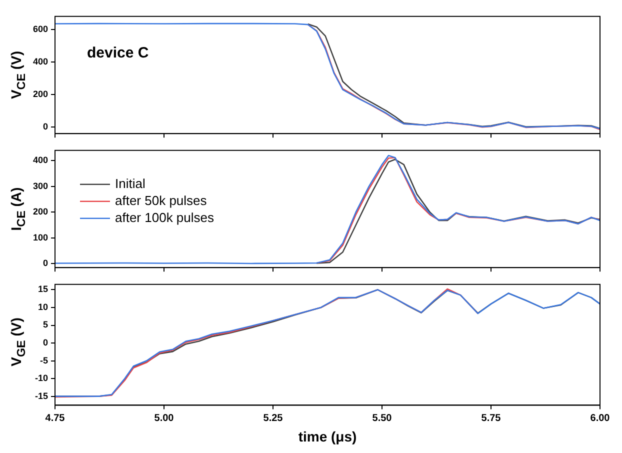  Describe the element at coordinates (600, 418) in the screenshot. I see `x-tick-label: 6.00` at that location.